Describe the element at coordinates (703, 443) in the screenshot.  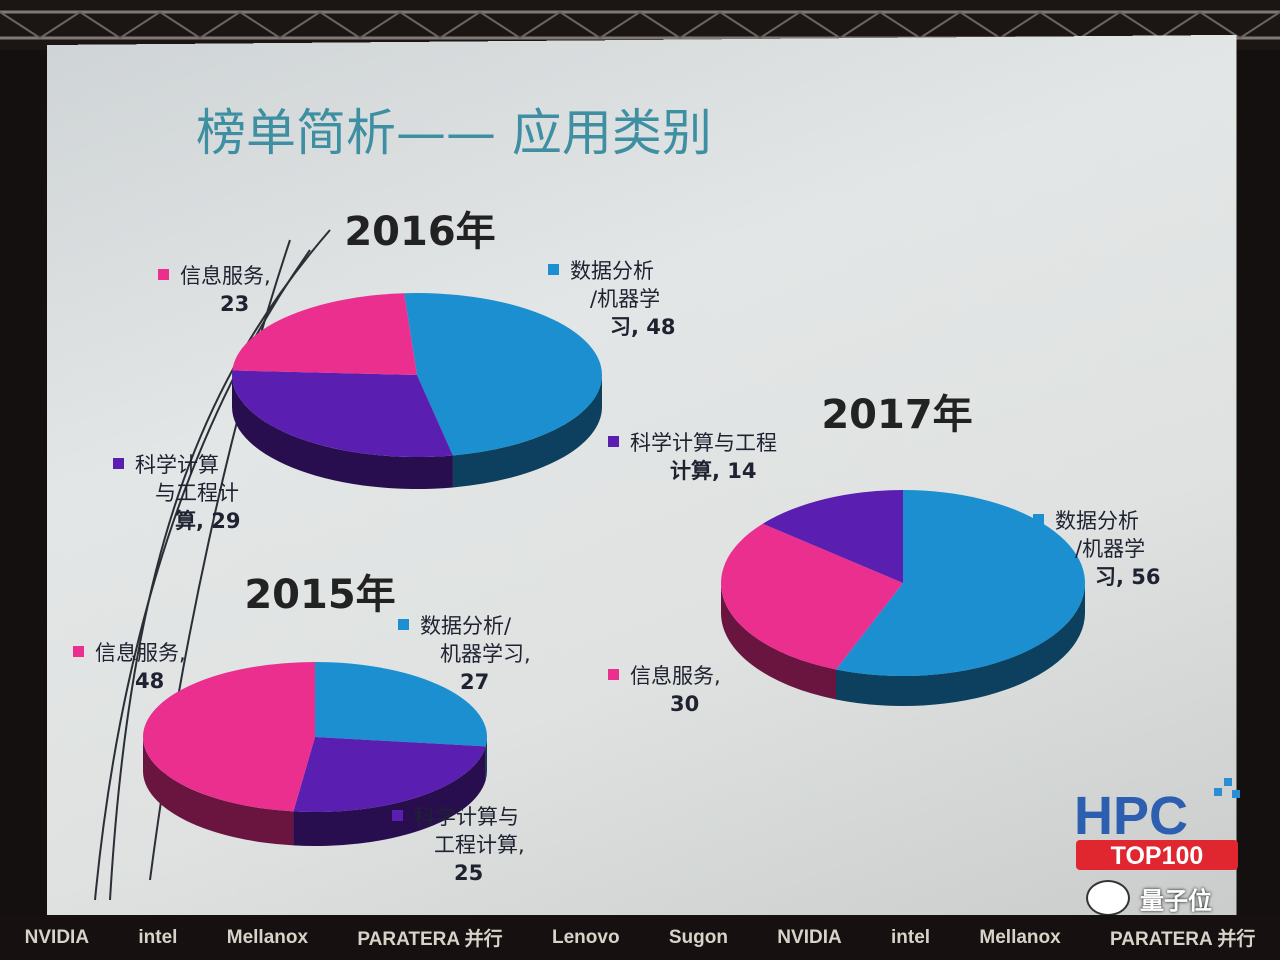
I see `data-label: 科学计算与工程` at that location.